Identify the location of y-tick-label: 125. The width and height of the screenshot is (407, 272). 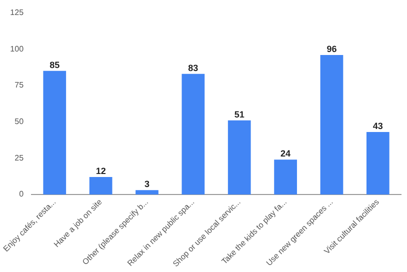
(17, 13).